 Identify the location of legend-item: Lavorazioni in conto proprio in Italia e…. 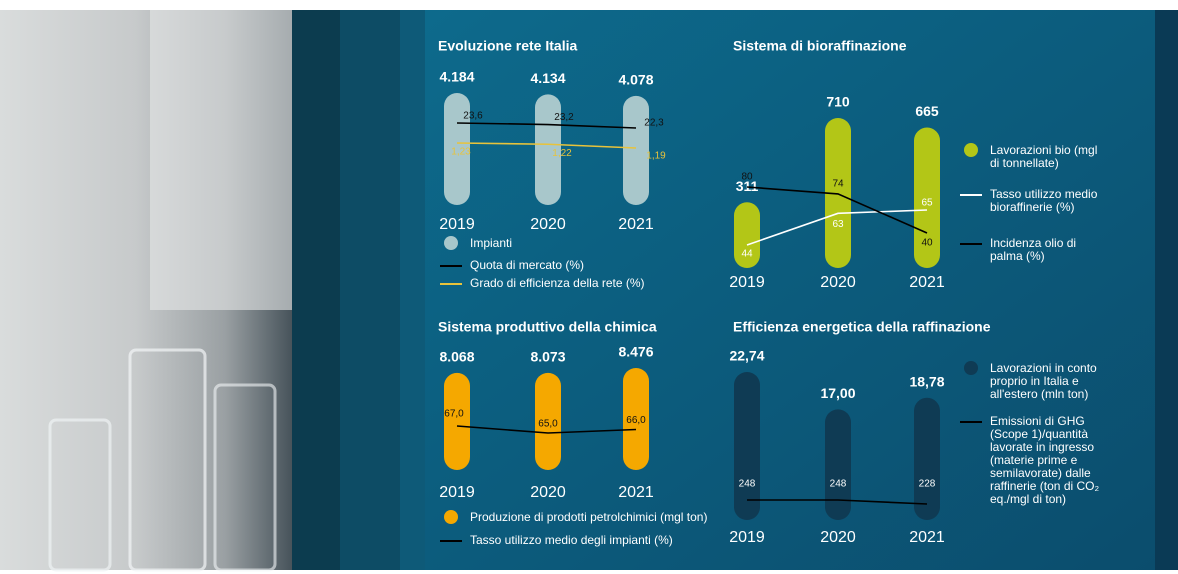
(1035, 381).